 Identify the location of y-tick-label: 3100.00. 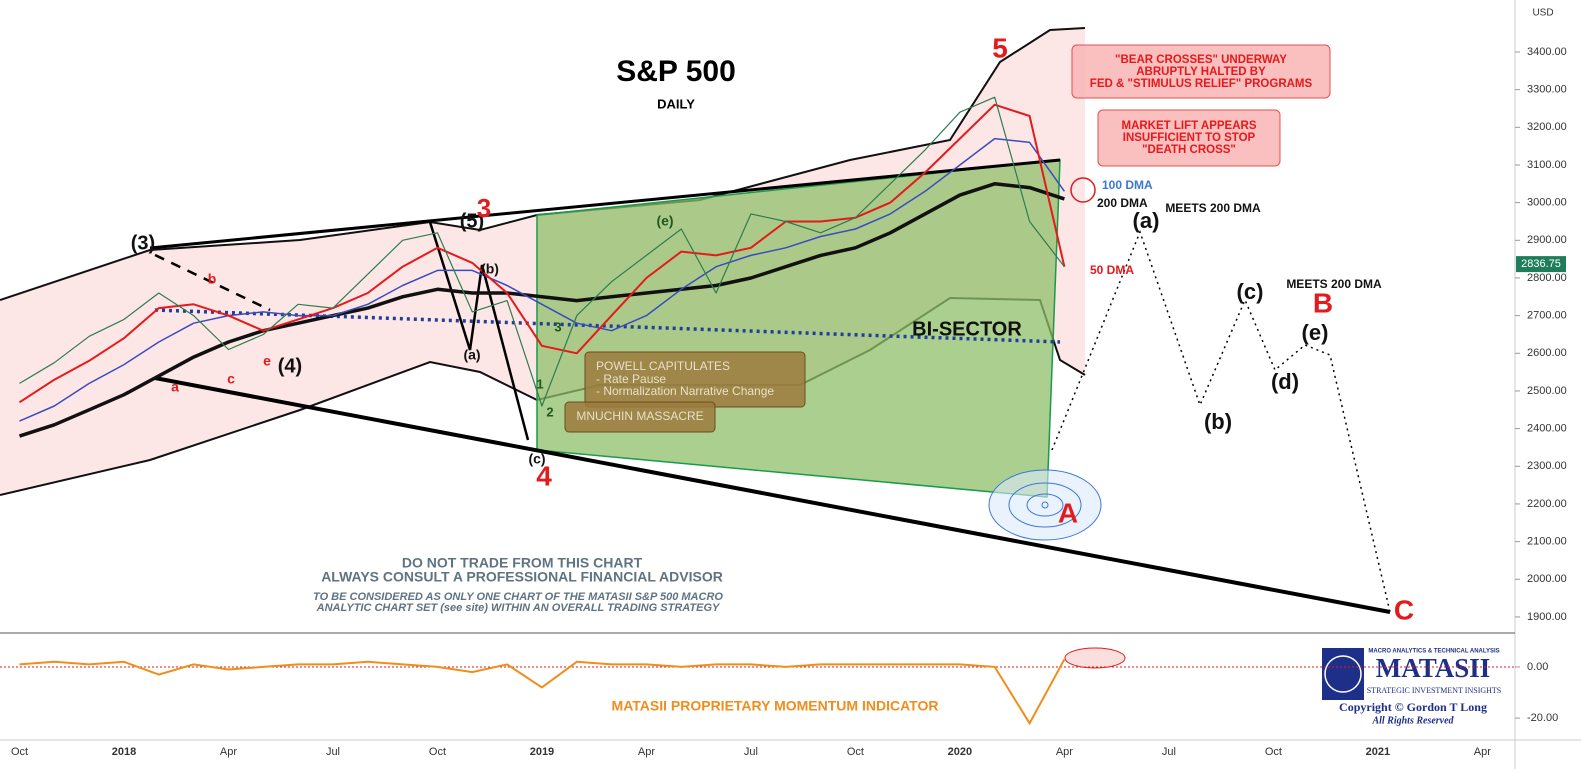
(1547, 165).